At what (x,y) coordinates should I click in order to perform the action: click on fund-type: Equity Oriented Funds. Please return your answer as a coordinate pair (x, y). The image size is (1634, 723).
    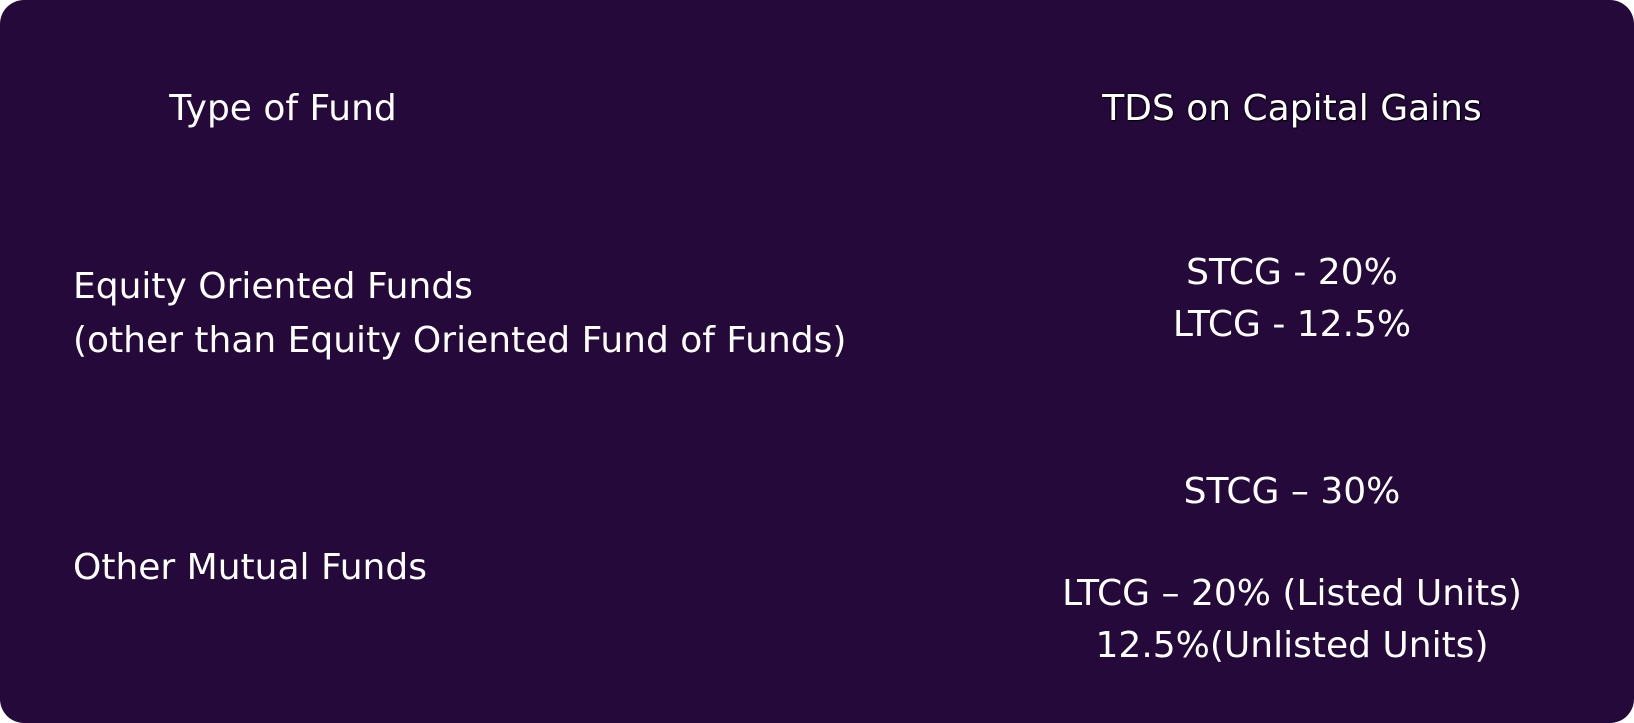
    Looking at the image, I should click on (273, 286).